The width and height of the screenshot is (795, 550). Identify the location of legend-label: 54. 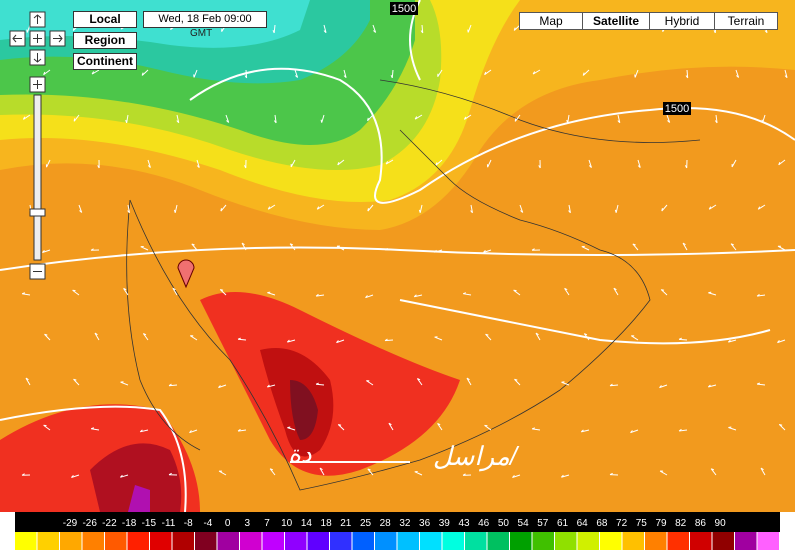
(524, 523).